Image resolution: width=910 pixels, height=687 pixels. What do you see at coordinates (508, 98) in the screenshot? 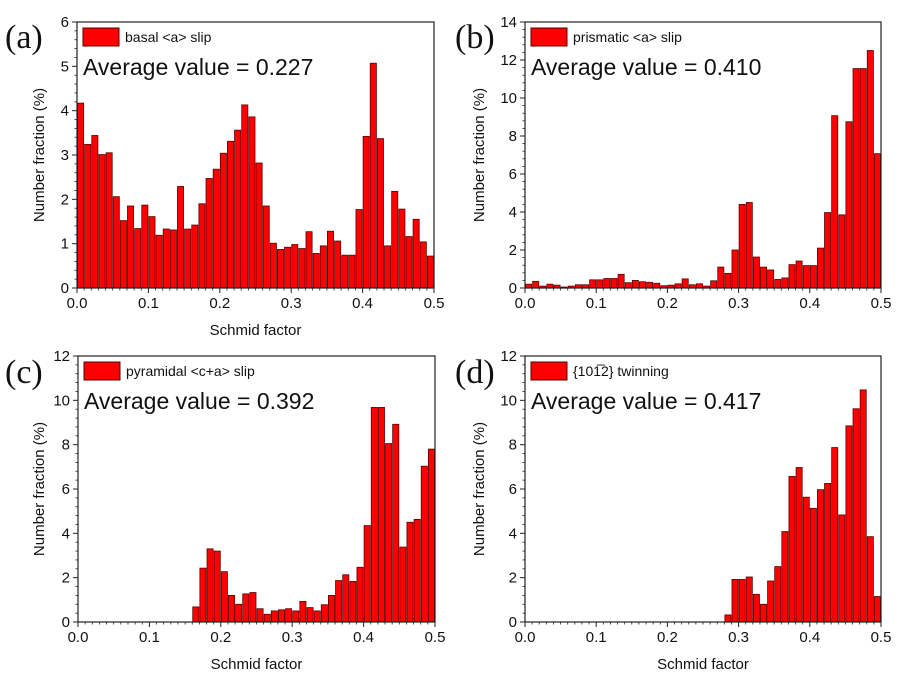
I see `y-tick-label: 10` at bounding box center [508, 98].